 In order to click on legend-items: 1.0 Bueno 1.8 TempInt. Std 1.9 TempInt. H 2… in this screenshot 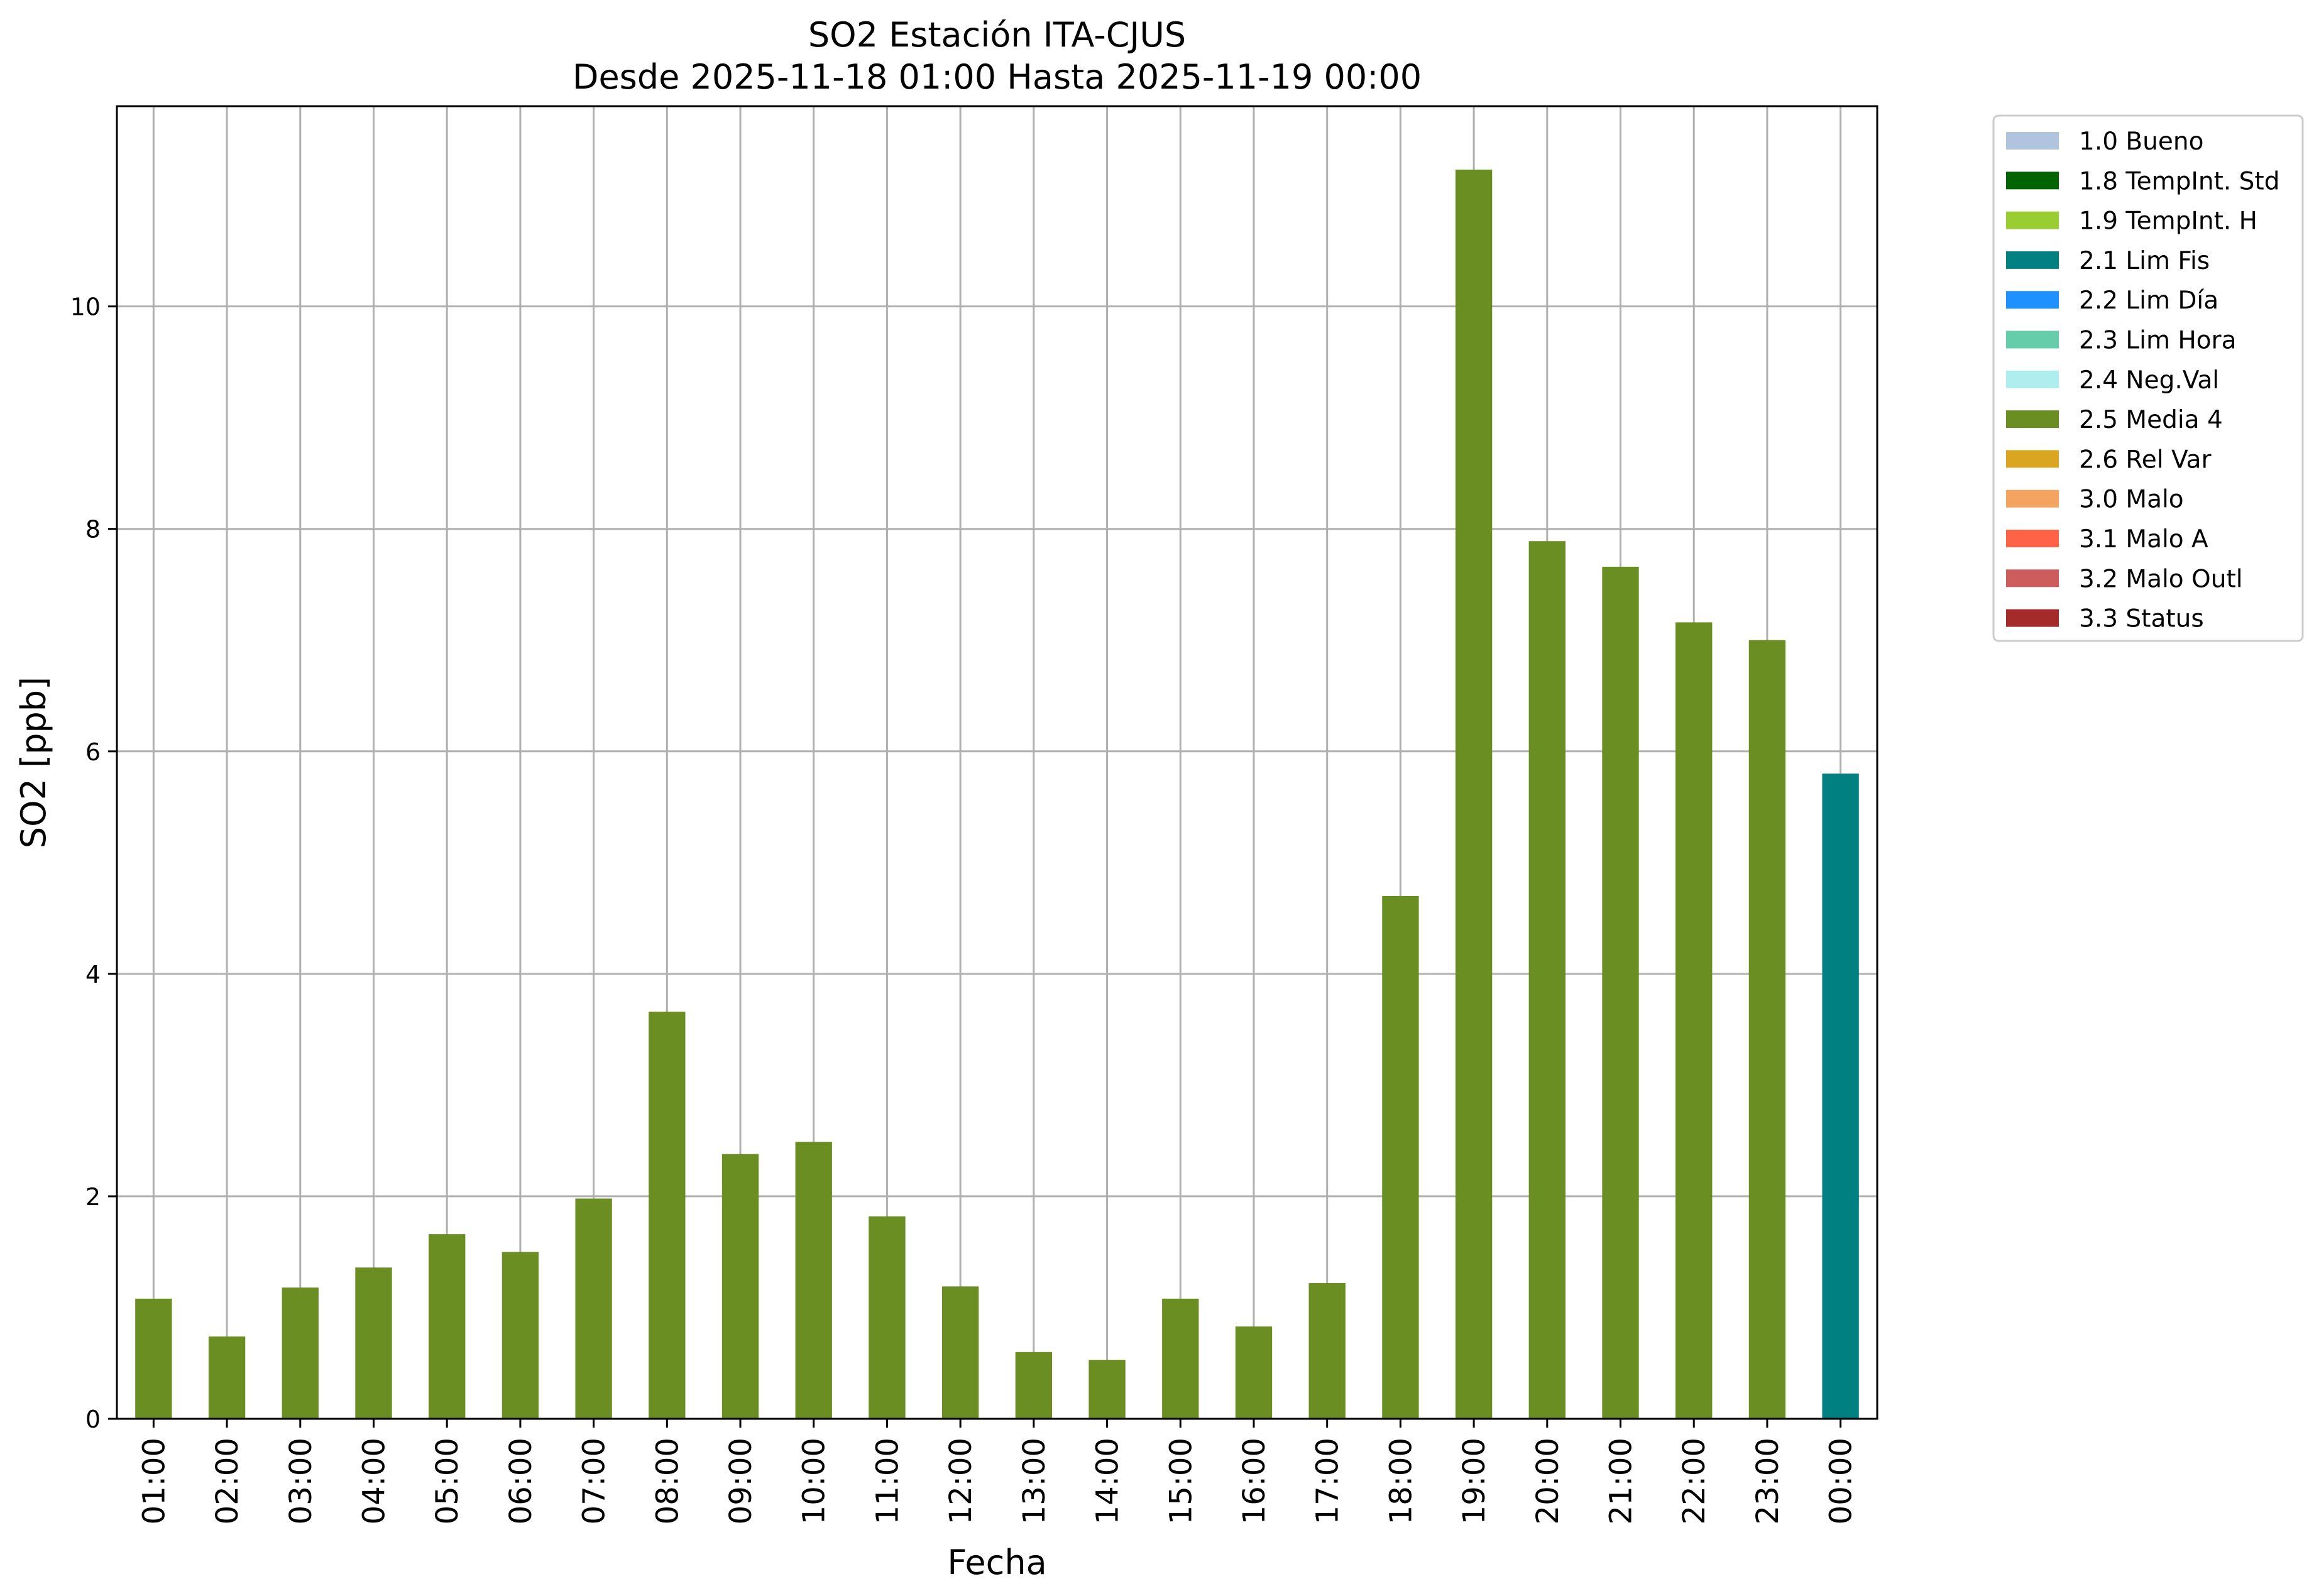, I will do `click(2142, 380)`.